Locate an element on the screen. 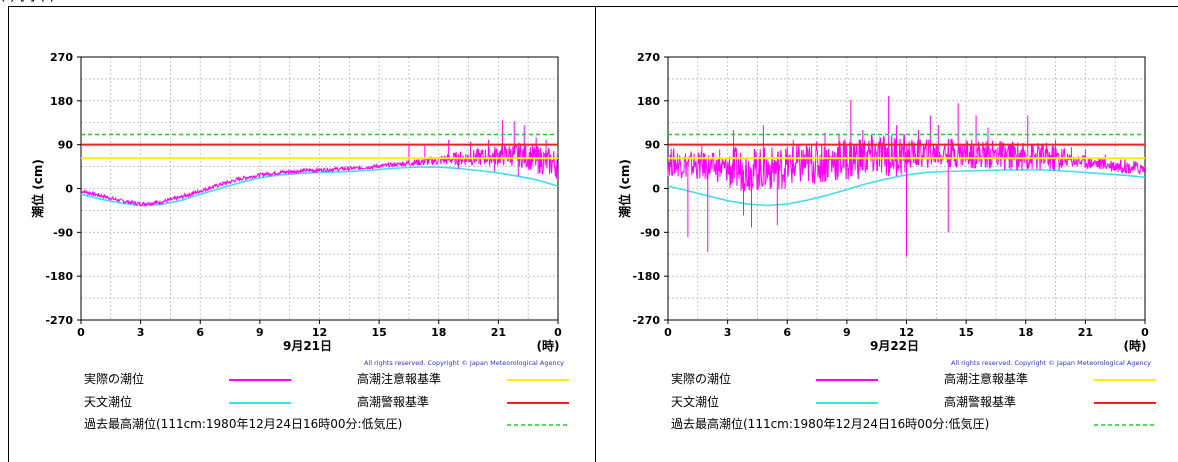 This screenshot has height=462, width=1178. series-actual-tide-line is located at coordinates (319, 174).